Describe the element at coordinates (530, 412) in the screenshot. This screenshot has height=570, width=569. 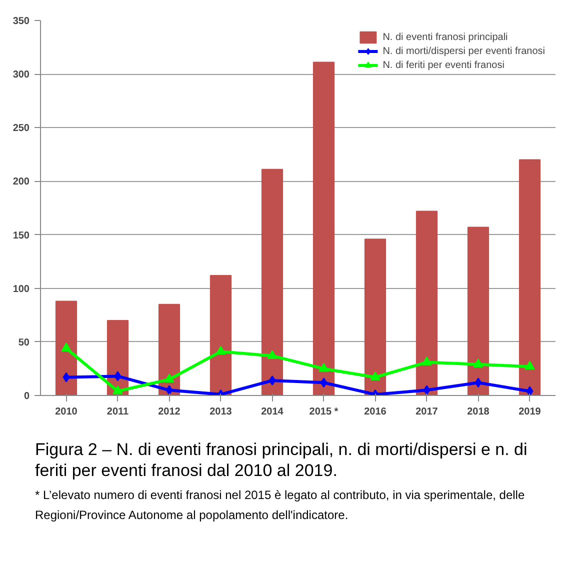
I see `x-tick-label: 2019` at that location.